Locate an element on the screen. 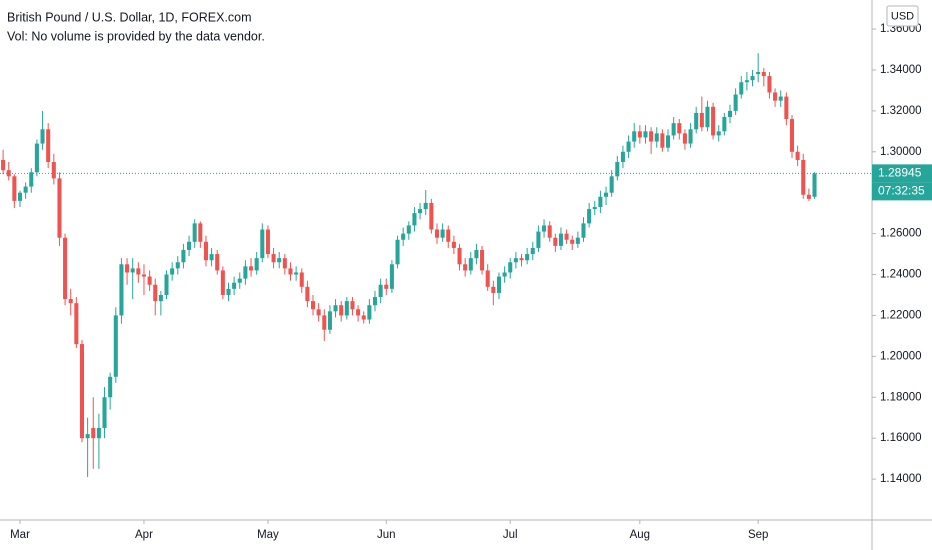  x-tick-label: Mar is located at coordinates (20, 535).